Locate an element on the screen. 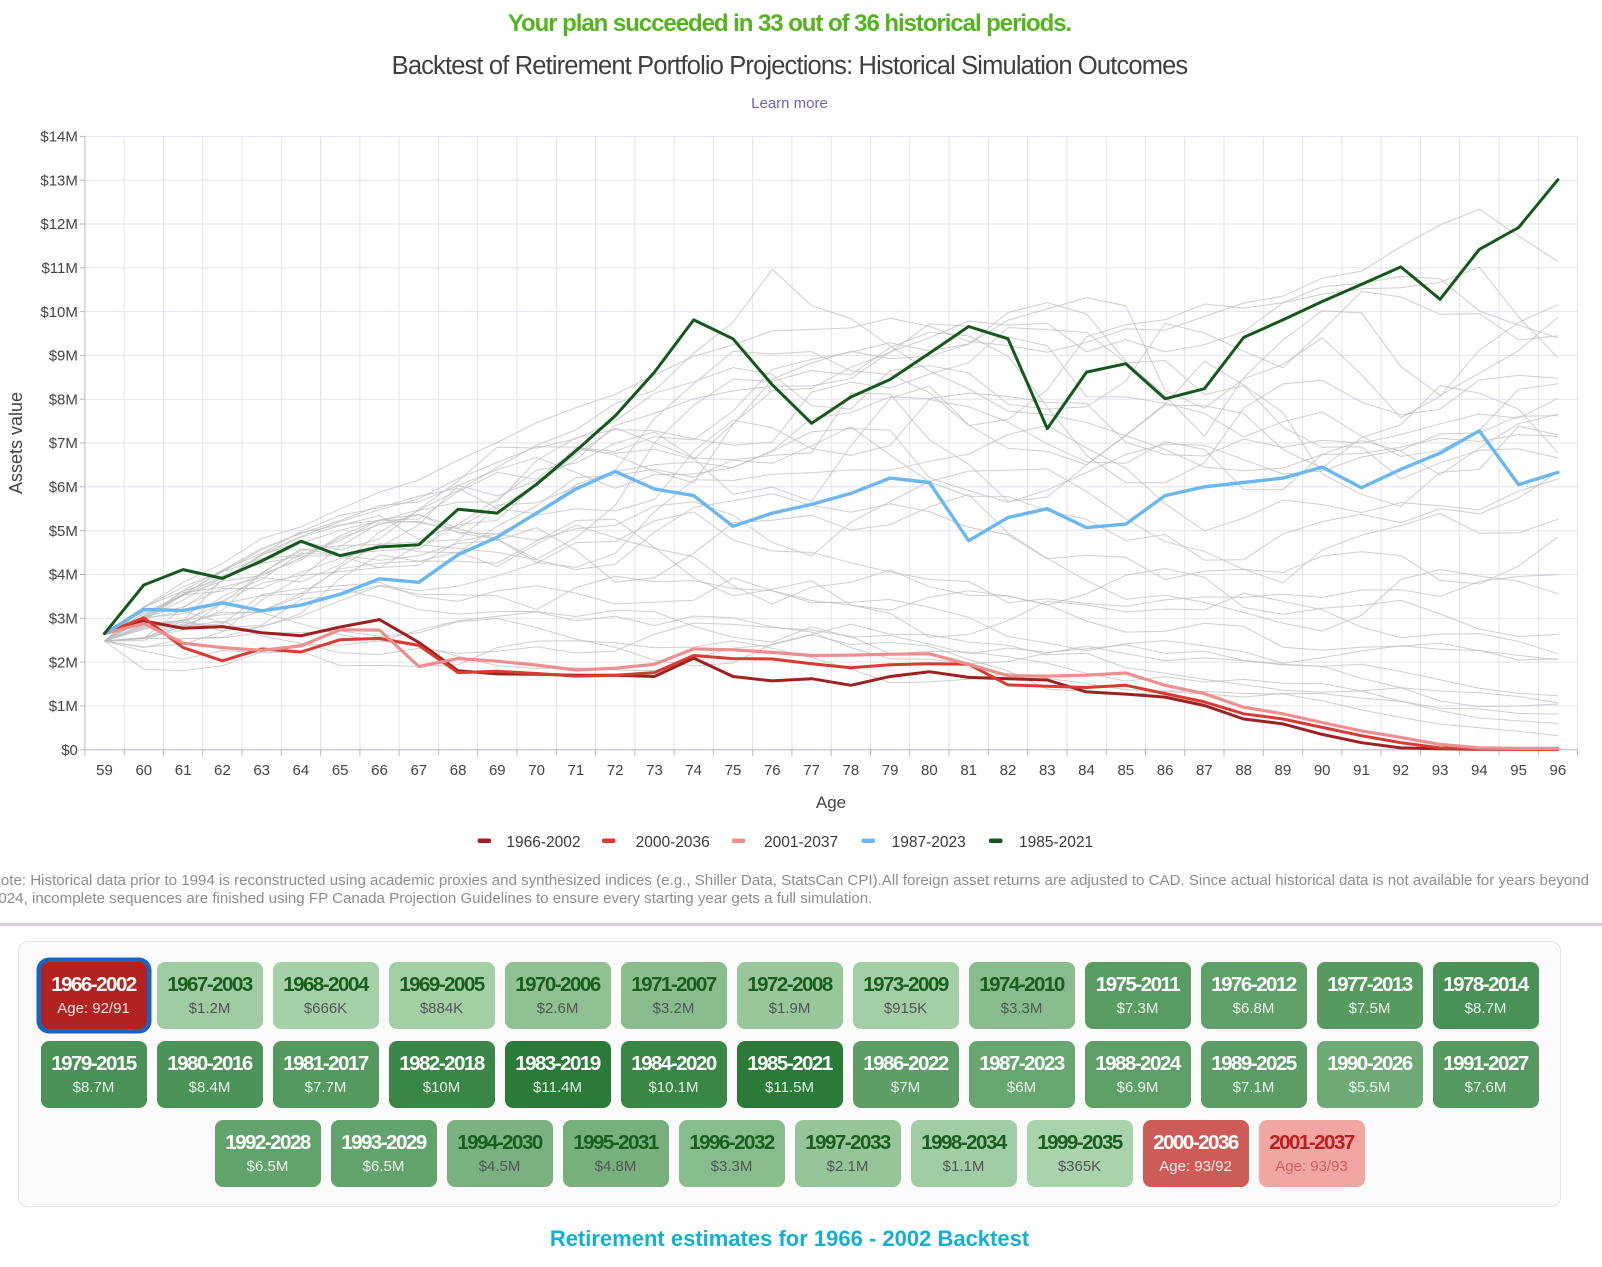 The image size is (1602, 1267). svg-text: 95 is located at coordinates (1518, 770).